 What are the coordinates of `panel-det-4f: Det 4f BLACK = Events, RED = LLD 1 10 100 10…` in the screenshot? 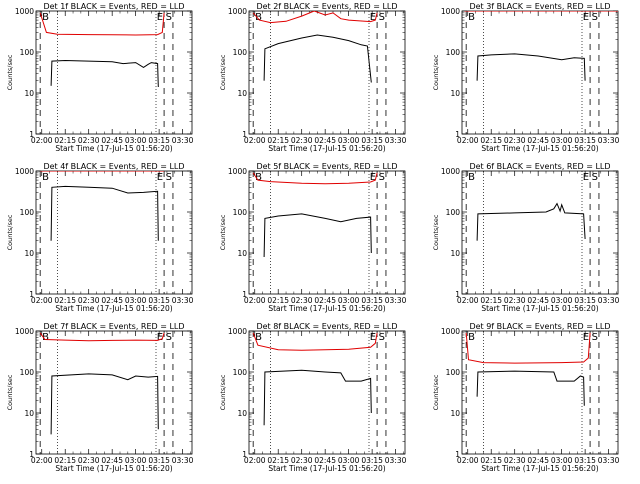 It's located at (100, 237).